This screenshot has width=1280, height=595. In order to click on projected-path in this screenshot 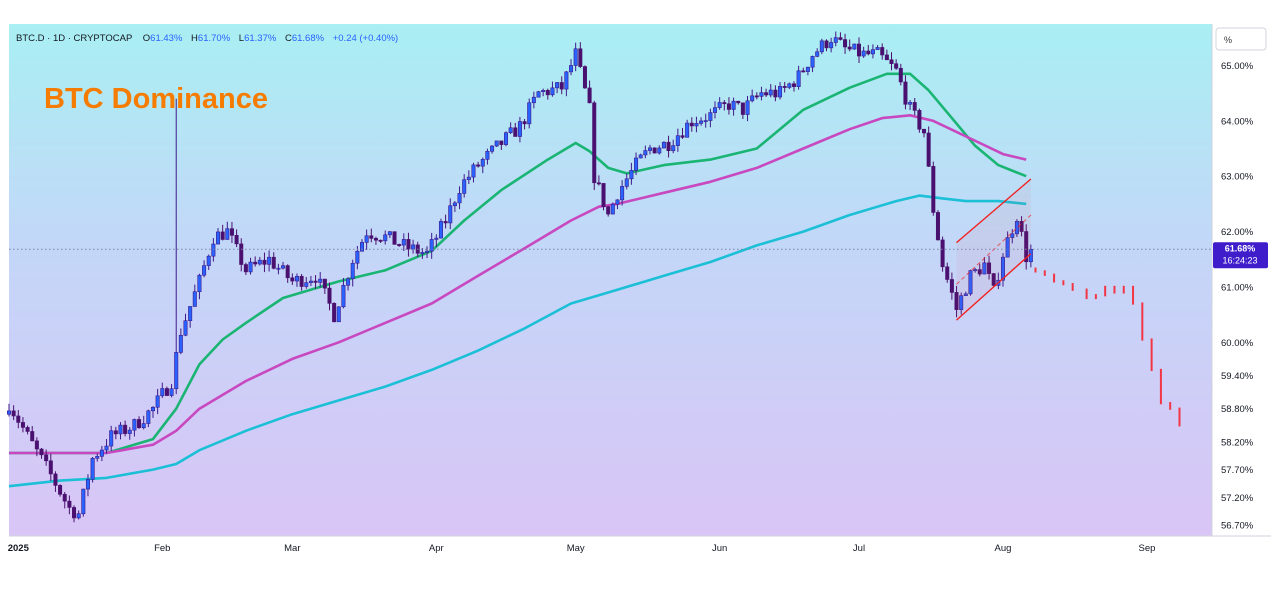, I will do `click(1107, 347)`.